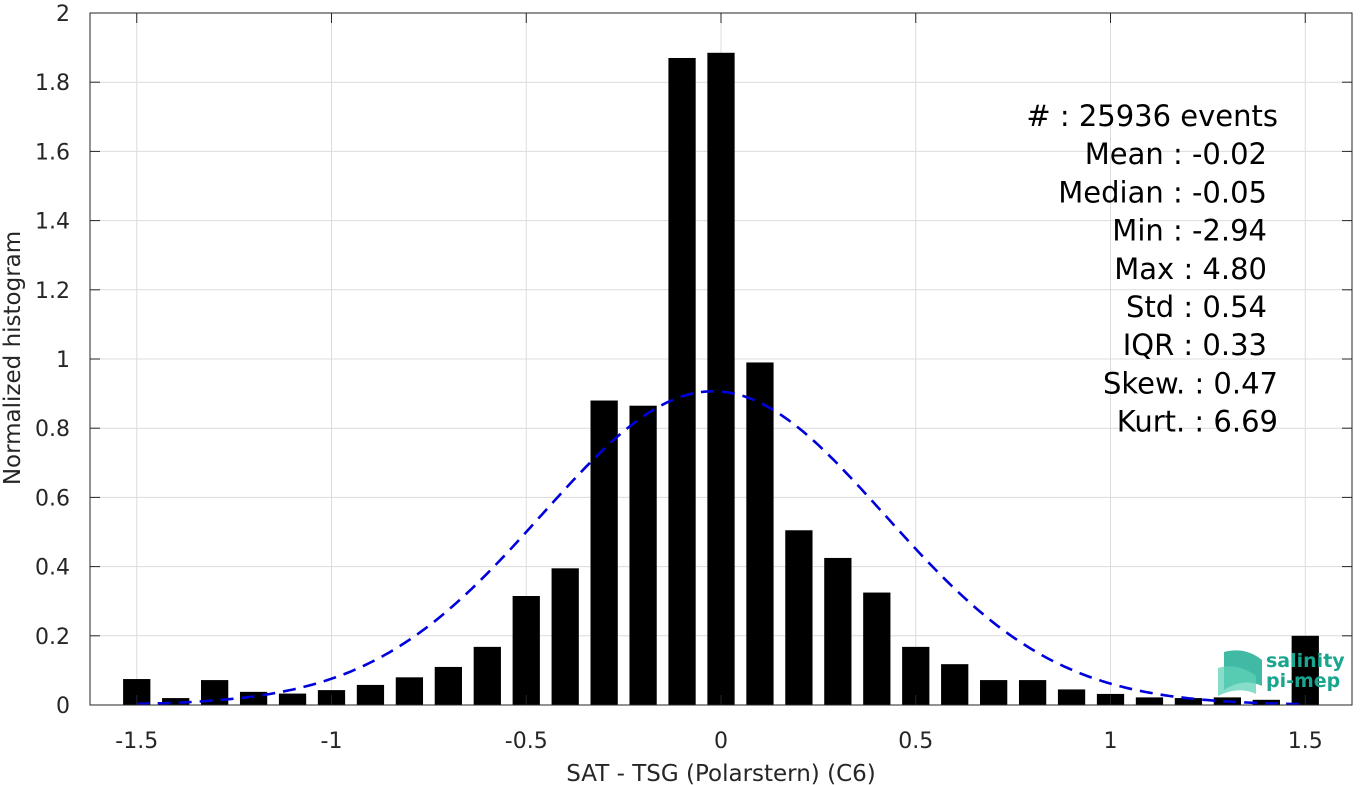 The height and width of the screenshot is (785, 1367). What do you see at coordinates (526, 741) in the screenshot?
I see `x-tick-label: -0.5` at bounding box center [526, 741].